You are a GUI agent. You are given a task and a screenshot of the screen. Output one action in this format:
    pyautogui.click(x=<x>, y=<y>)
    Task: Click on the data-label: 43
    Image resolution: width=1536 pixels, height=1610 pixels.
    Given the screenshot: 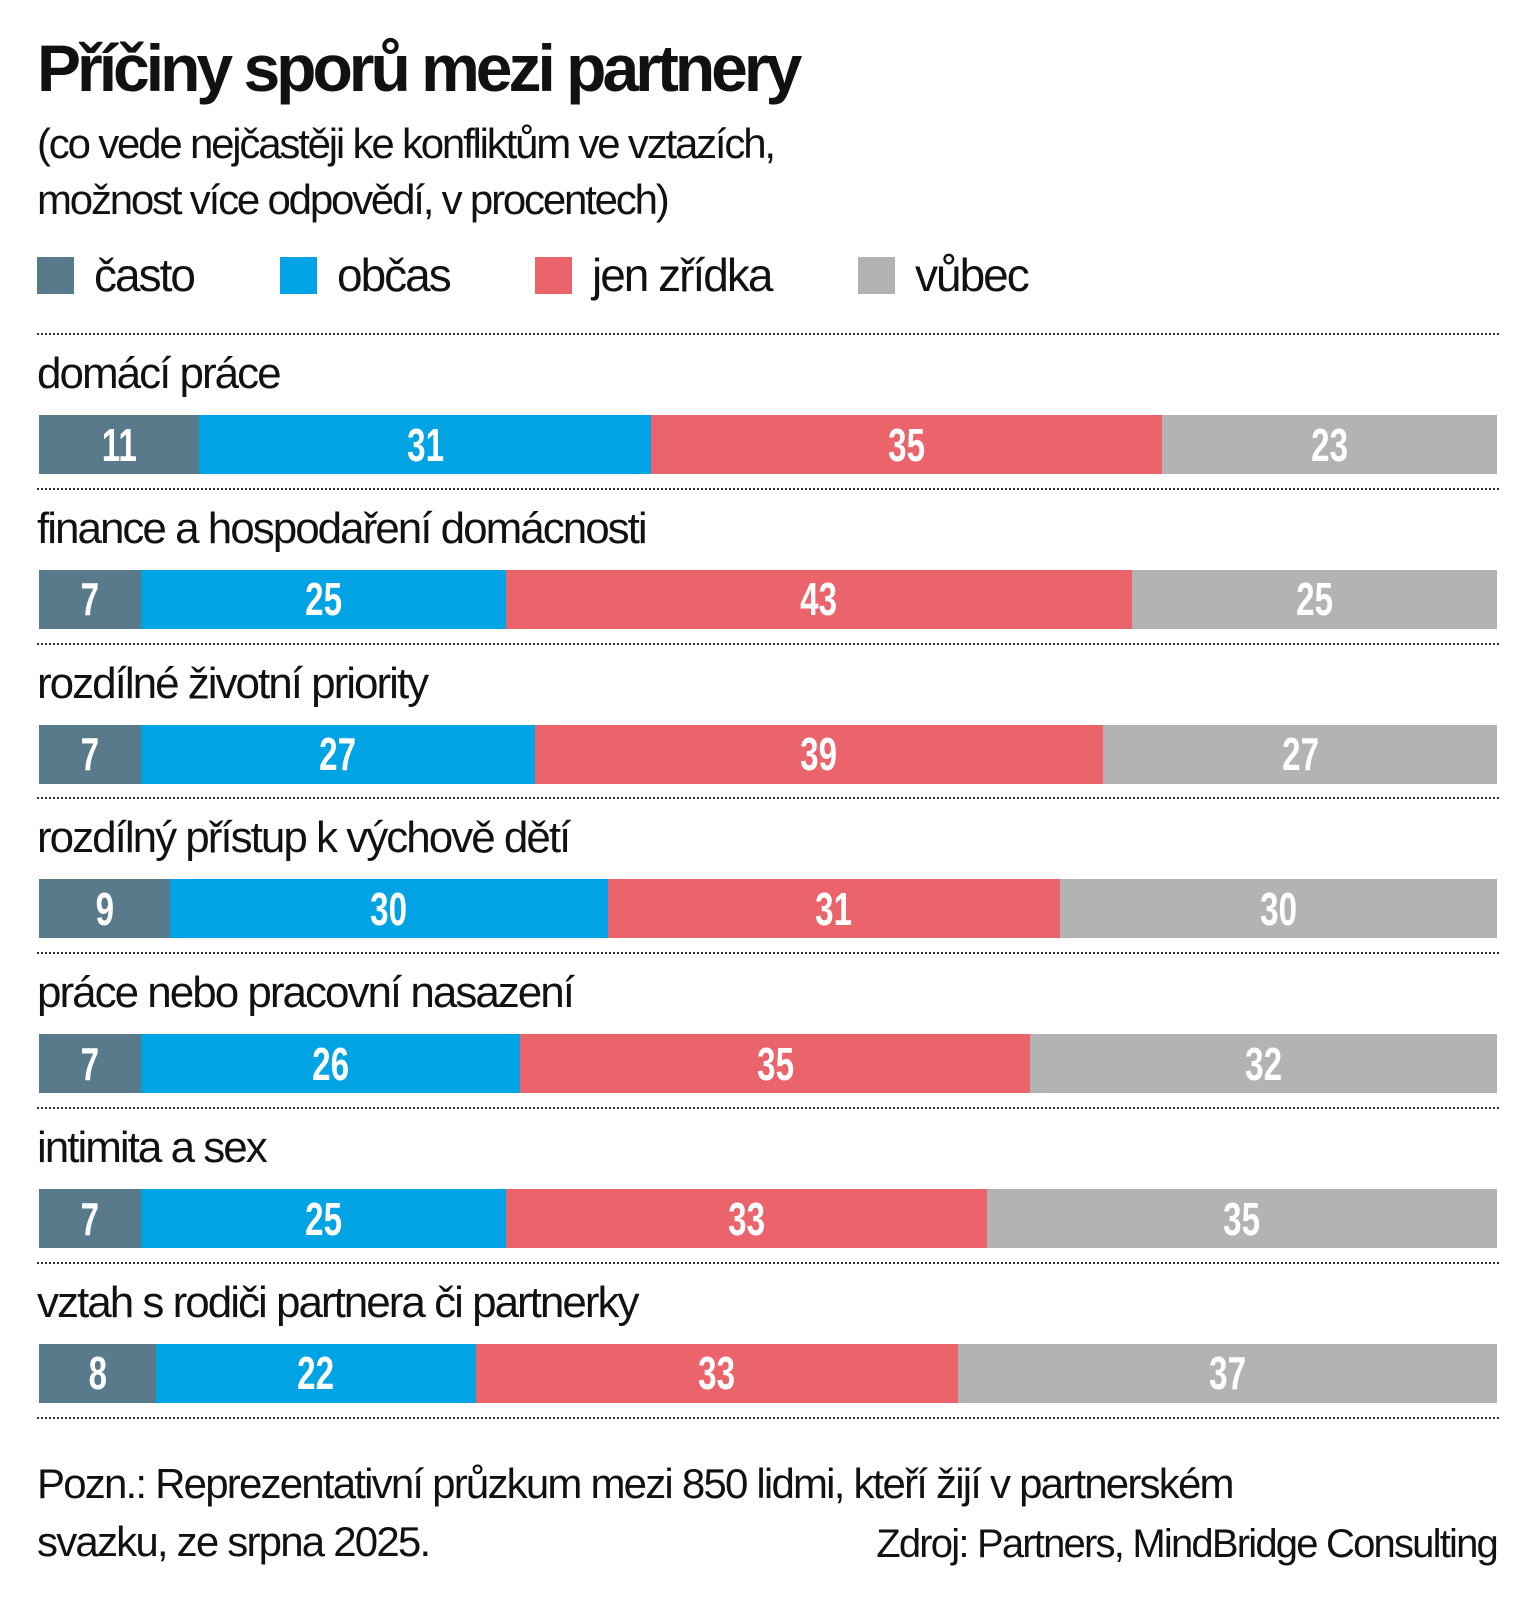 What is the action you would take?
    pyautogui.click(x=819, y=599)
    